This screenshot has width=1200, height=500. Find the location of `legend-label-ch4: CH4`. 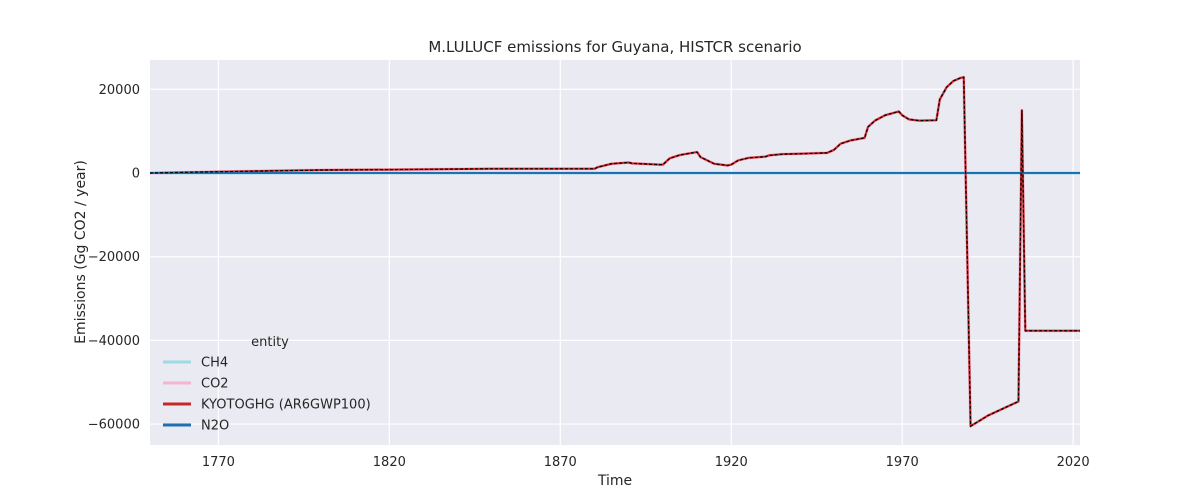

legend-label-ch4: CH4 is located at coordinates (214, 363).